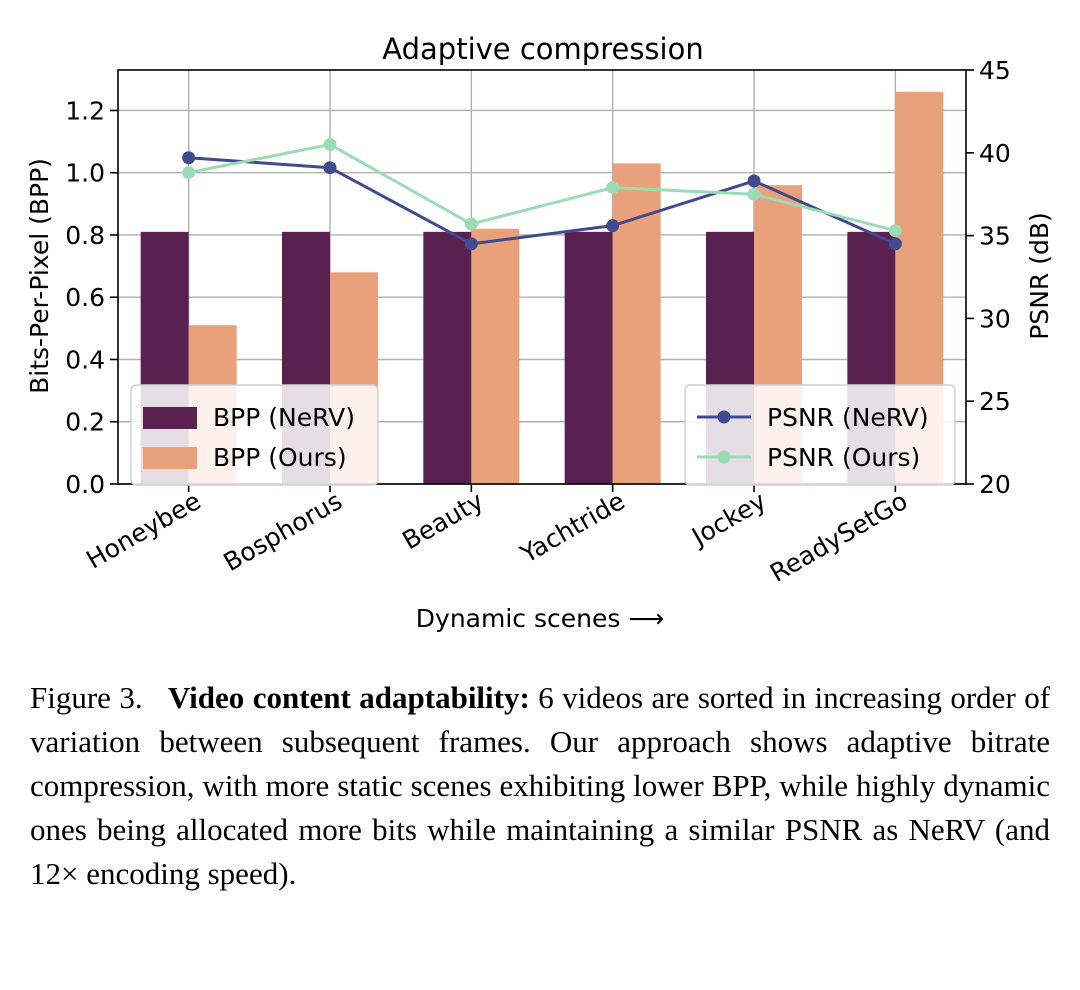 The image size is (1080, 990). What do you see at coordinates (995, 318) in the screenshot?
I see `y2-tick-label: 30` at bounding box center [995, 318].